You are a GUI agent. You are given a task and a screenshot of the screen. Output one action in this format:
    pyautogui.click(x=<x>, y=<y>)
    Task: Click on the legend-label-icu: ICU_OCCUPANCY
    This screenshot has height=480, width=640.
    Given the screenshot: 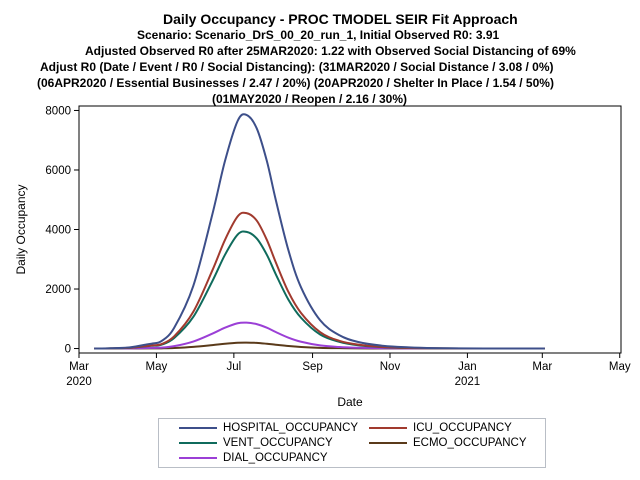 What is the action you would take?
    pyautogui.click(x=462, y=428)
    